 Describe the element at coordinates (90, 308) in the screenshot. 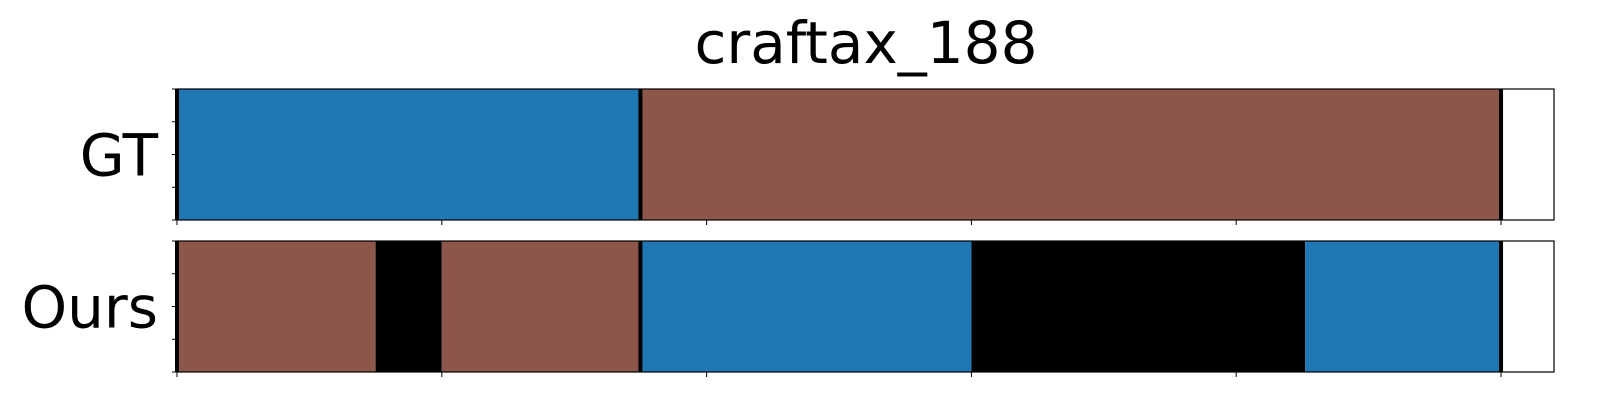

I see `row-label-ours: Ours` at that location.